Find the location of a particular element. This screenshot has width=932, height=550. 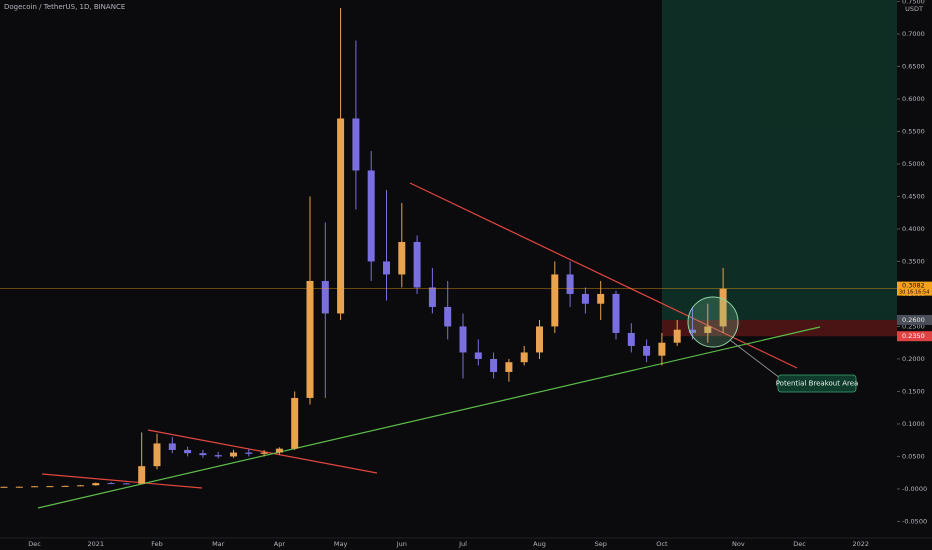

callout-box is located at coordinates (817, 383).